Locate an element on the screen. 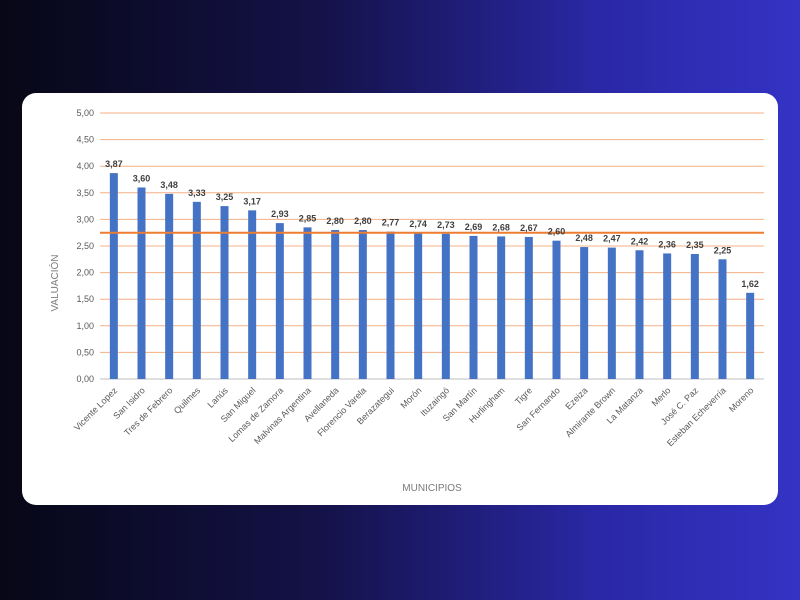 This screenshot has width=800, height=600. data-label: 2,74 is located at coordinates (418, 224).